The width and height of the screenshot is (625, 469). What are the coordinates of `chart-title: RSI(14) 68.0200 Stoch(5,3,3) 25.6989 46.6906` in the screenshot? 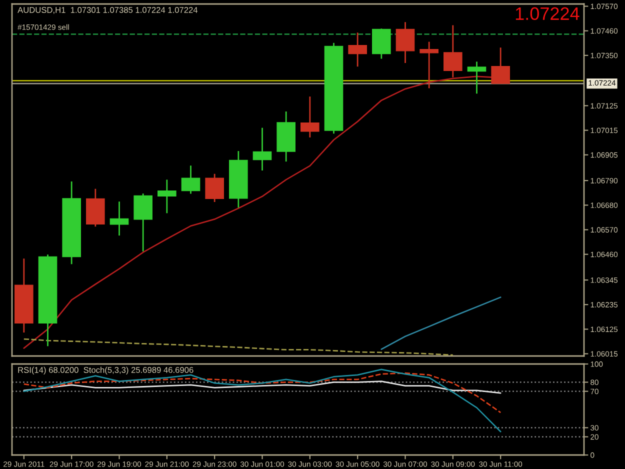 It's located at (106, 370).